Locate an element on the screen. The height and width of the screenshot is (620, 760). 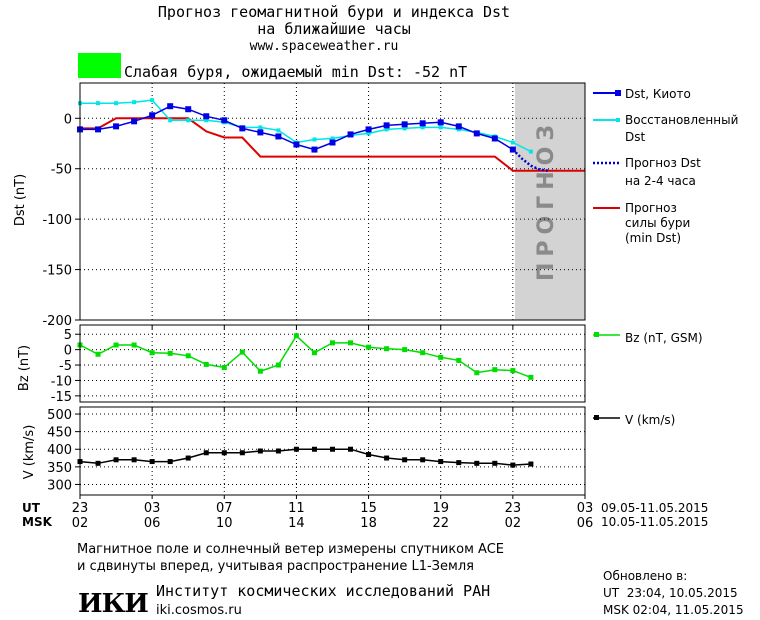
forecast-region-label: ПРОГНОЗ is located at coordinates (546, 200).